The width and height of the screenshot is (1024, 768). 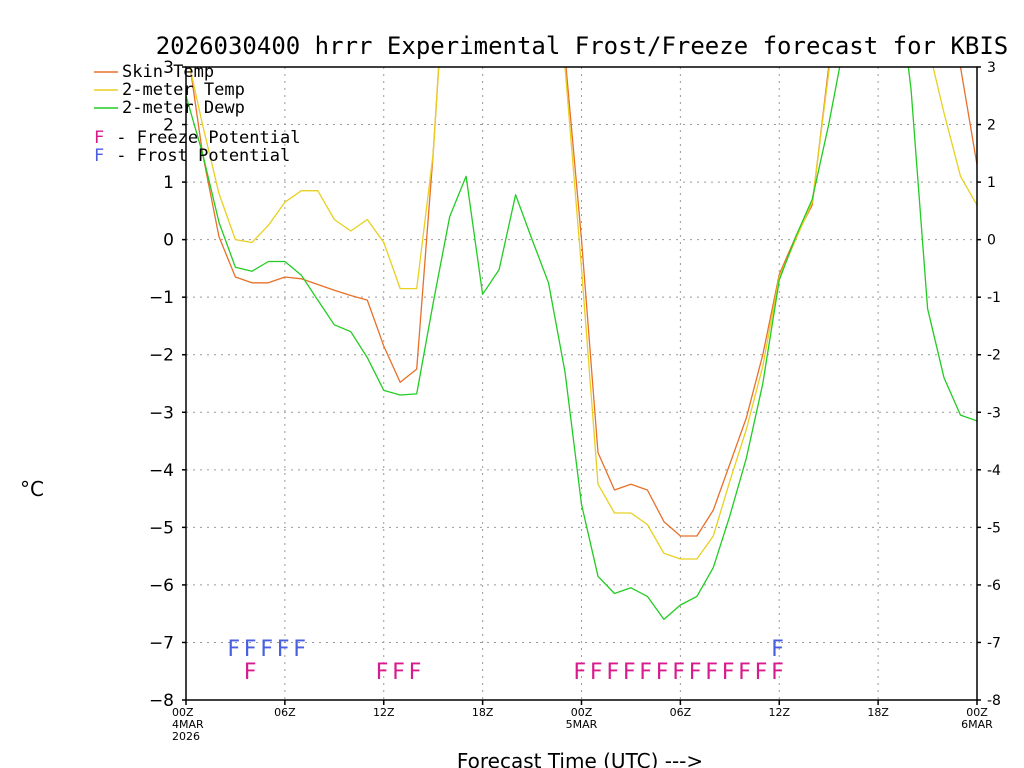 What do you see at coordinates (994, 643) in the screenshot?
I see `y-tick-label-right: -7` at bounding box center [994, 643].